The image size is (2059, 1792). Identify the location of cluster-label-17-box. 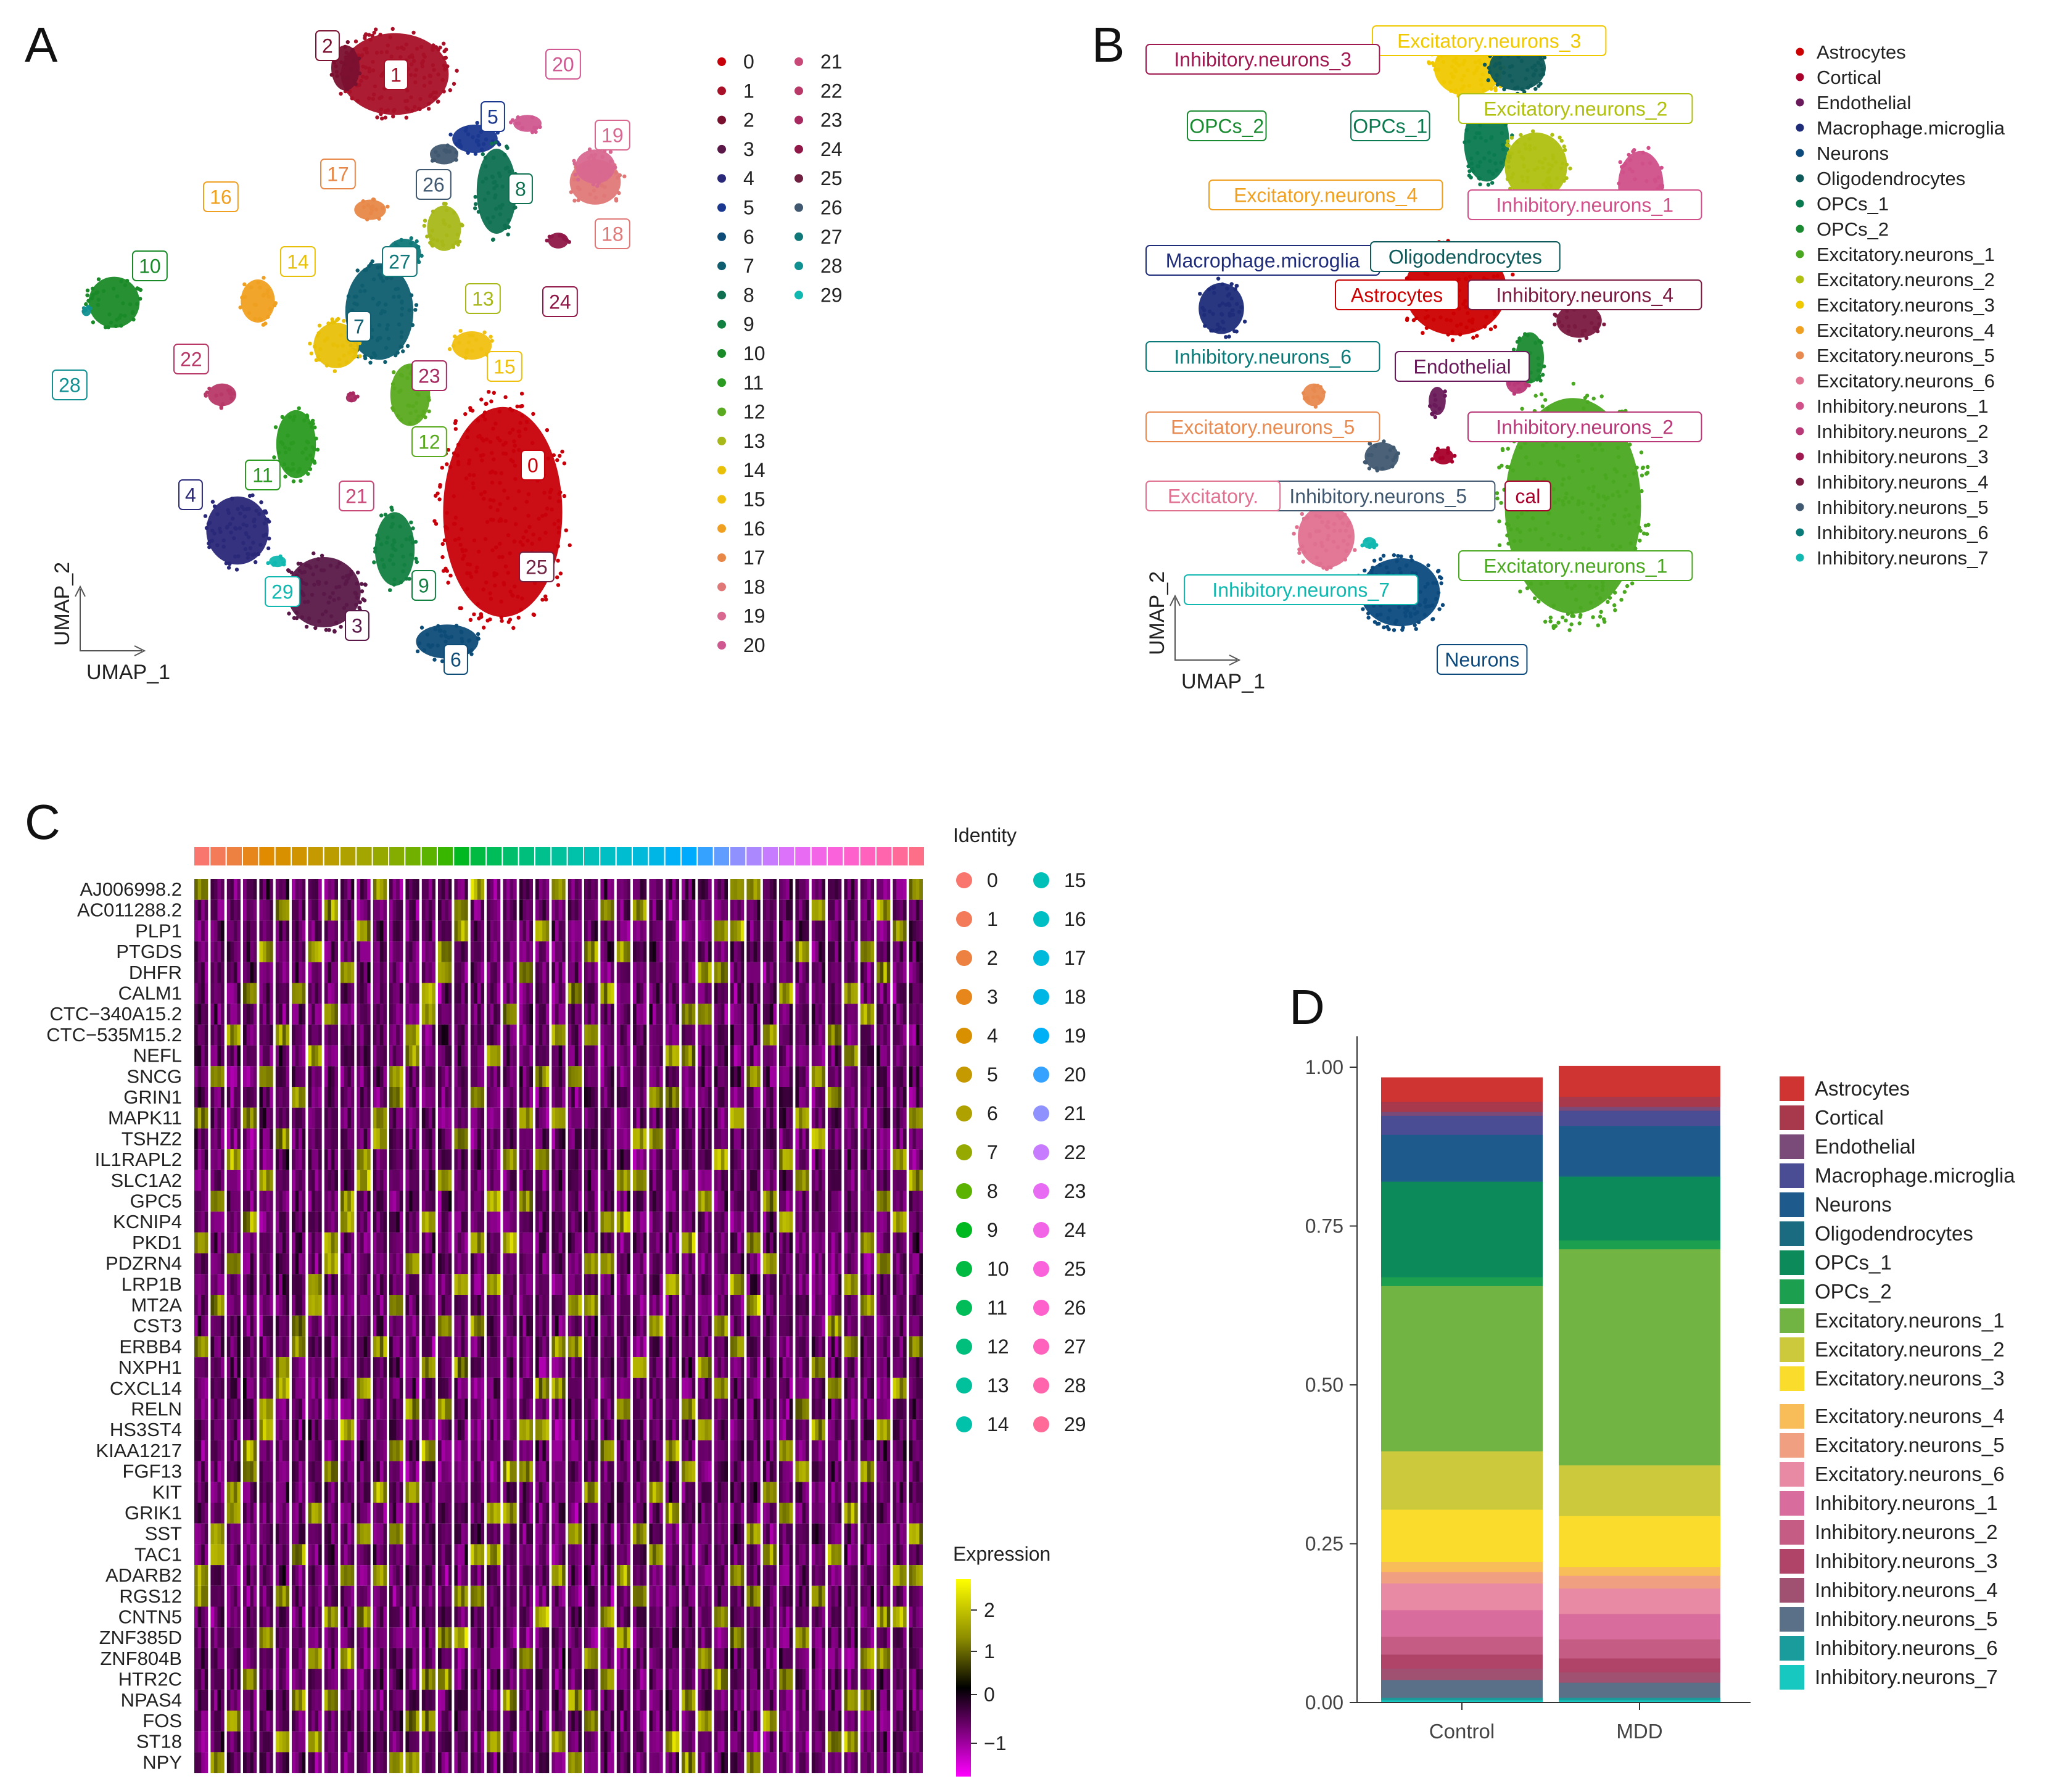
(338, 174).